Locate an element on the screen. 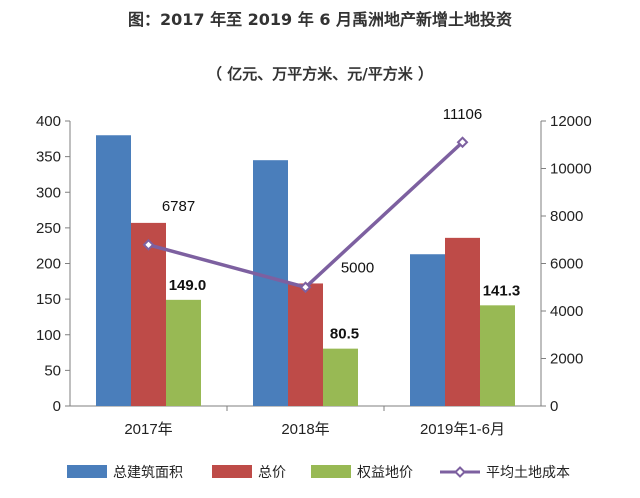  legend: 总建筑面积 总价 权益地价 平均土地成本 is located at coordinates (318, 473).